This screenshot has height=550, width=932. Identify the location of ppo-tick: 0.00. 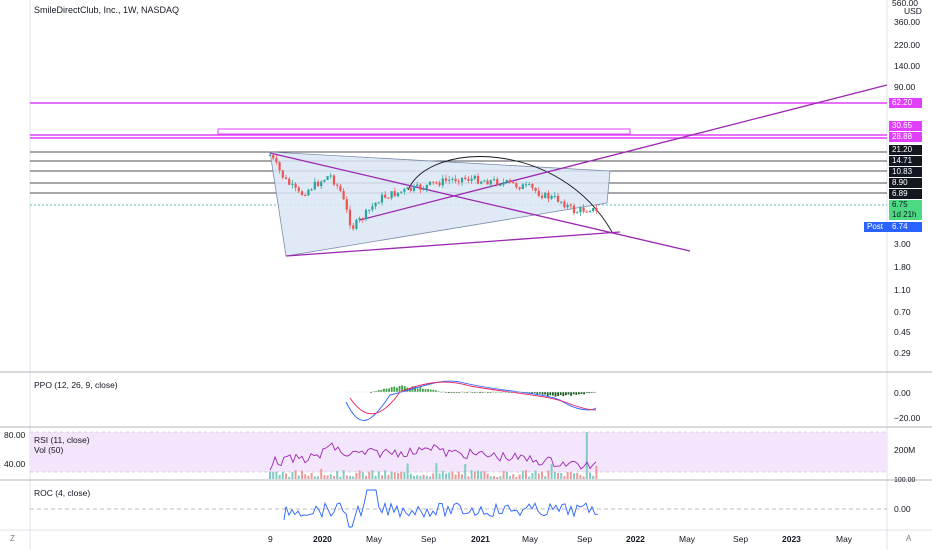
(902, 393).